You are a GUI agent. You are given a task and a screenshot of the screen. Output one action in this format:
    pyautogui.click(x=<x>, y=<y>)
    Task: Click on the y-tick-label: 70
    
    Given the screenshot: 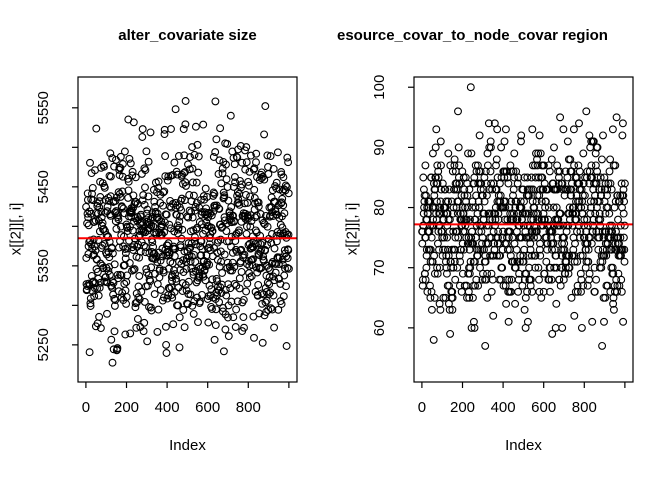 What is the action you would take?
    pyautogui.click(x=379, y=267)
    